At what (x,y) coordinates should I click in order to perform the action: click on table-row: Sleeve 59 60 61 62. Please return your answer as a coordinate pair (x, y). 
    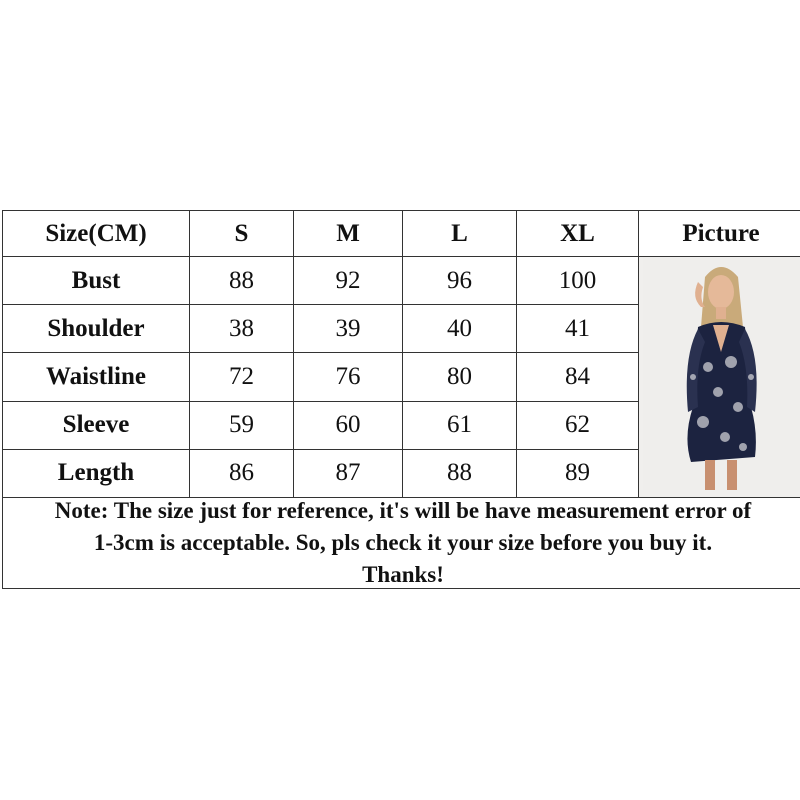
    Looking at the image, I should click on (401, 425).